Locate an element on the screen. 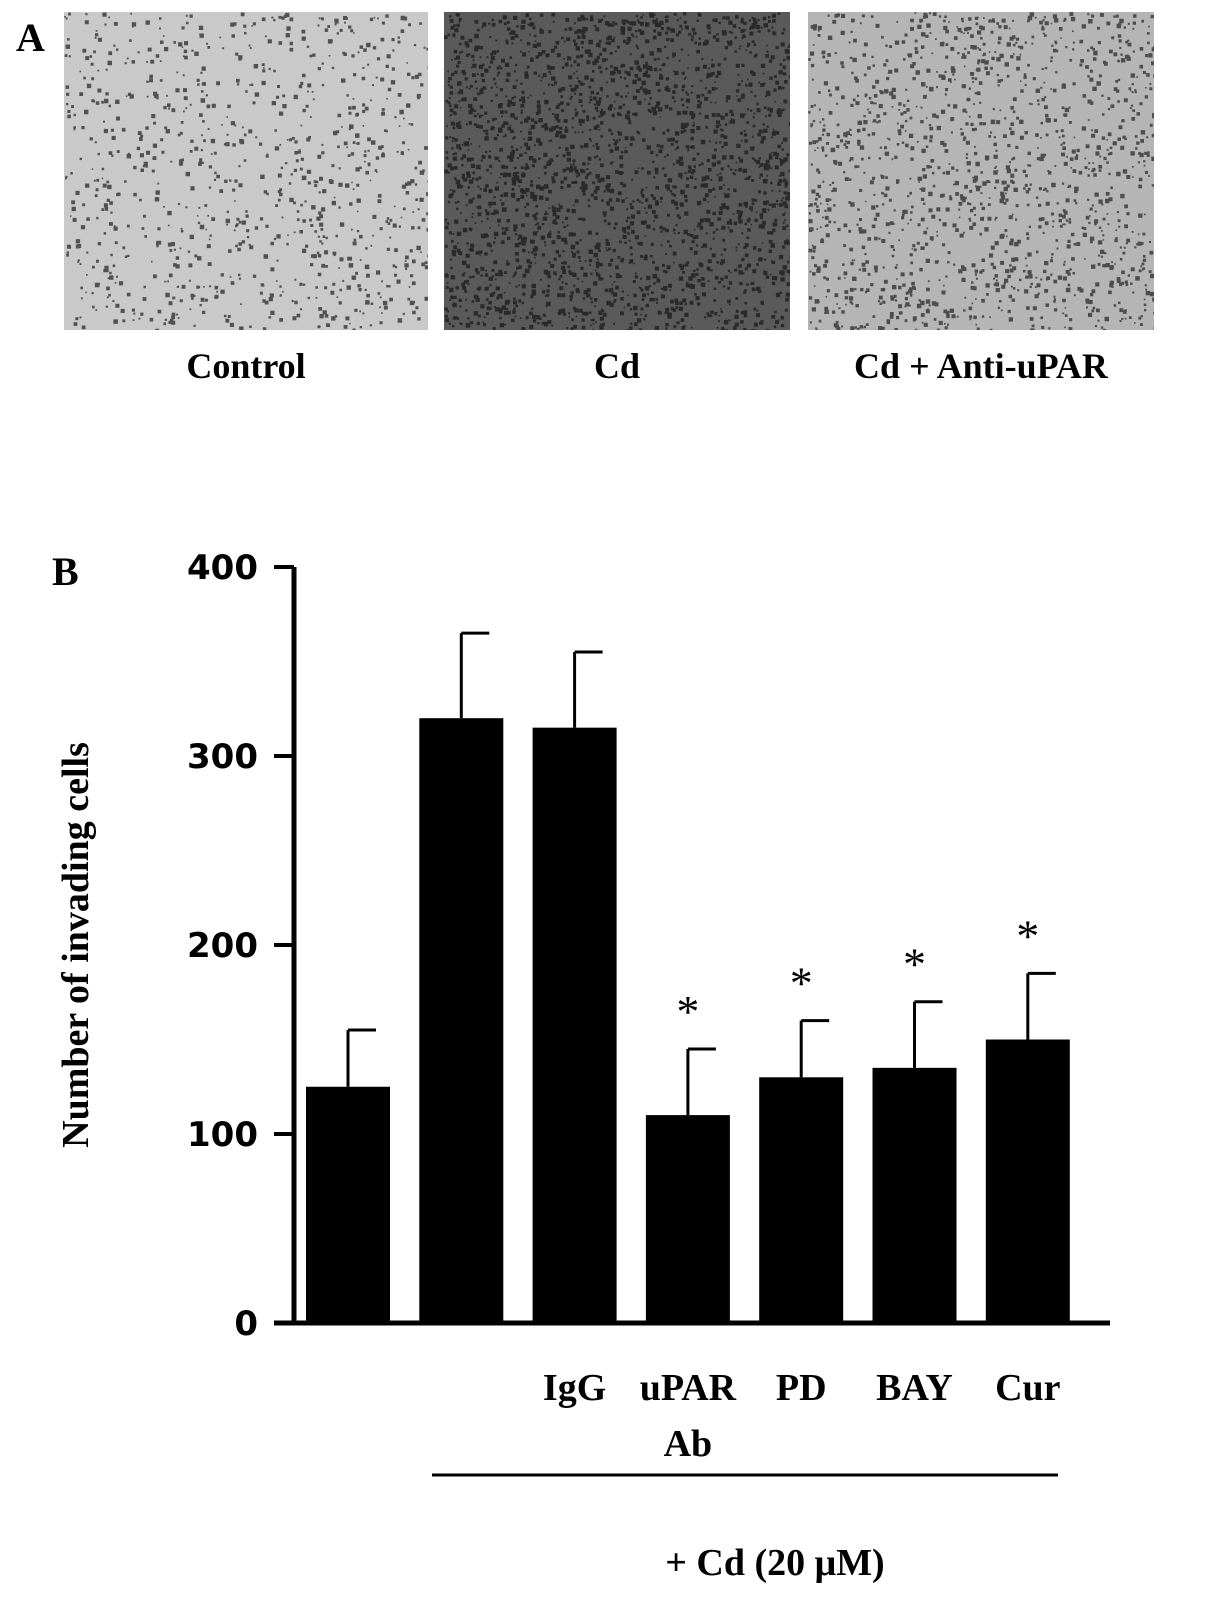  y-tick-label-100: 100 is located at coordinates (222, 1135).